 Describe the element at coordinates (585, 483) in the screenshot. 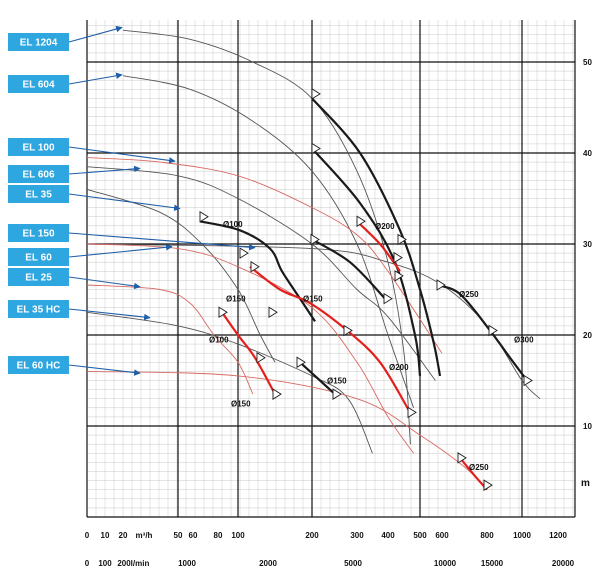

I see `y-unit-label: m` at that location.